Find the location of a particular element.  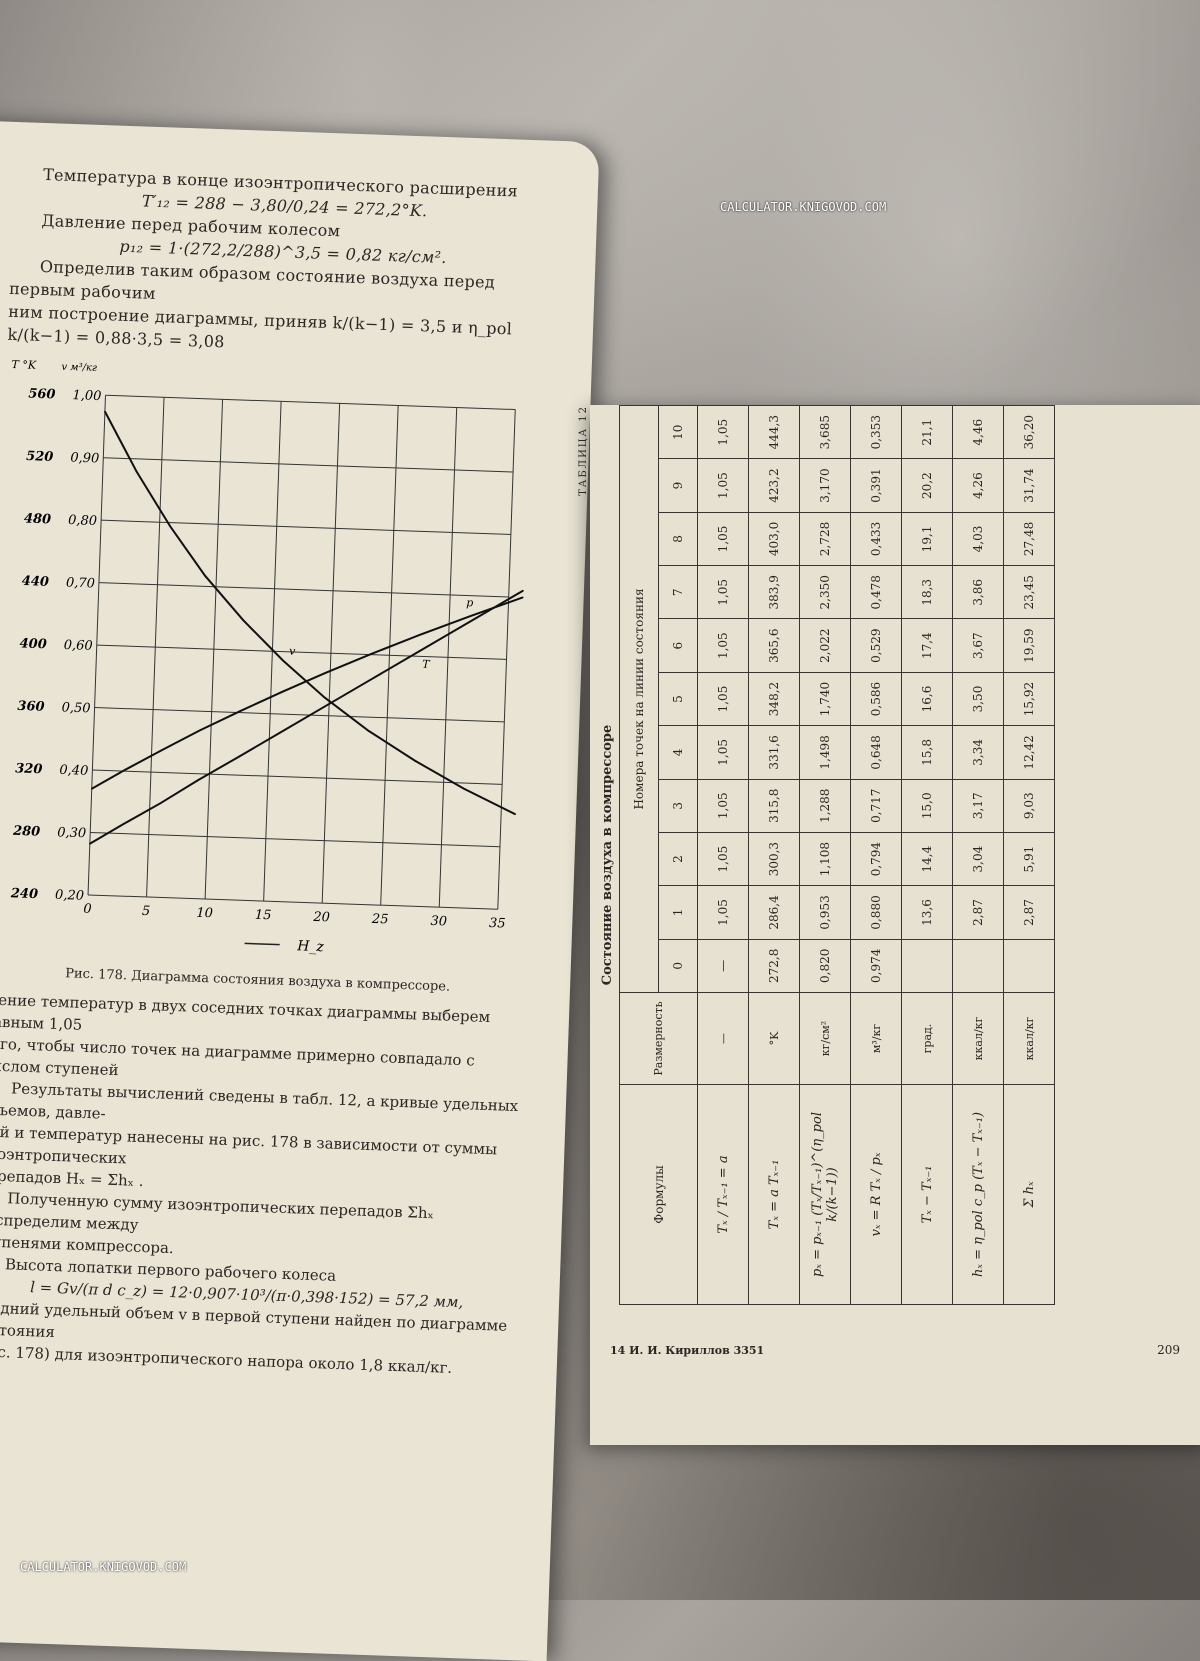

value-cell: 0,529 is located at coordinates (876, 645).